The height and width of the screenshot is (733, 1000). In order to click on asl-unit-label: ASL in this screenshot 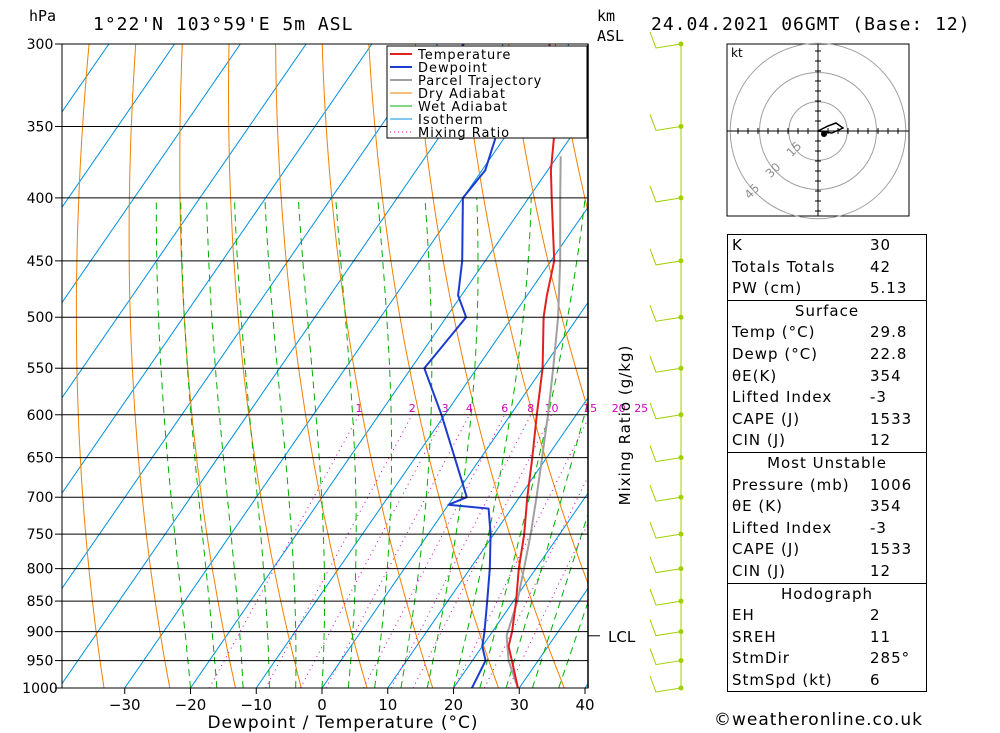, I will do `click(610, 36)`.